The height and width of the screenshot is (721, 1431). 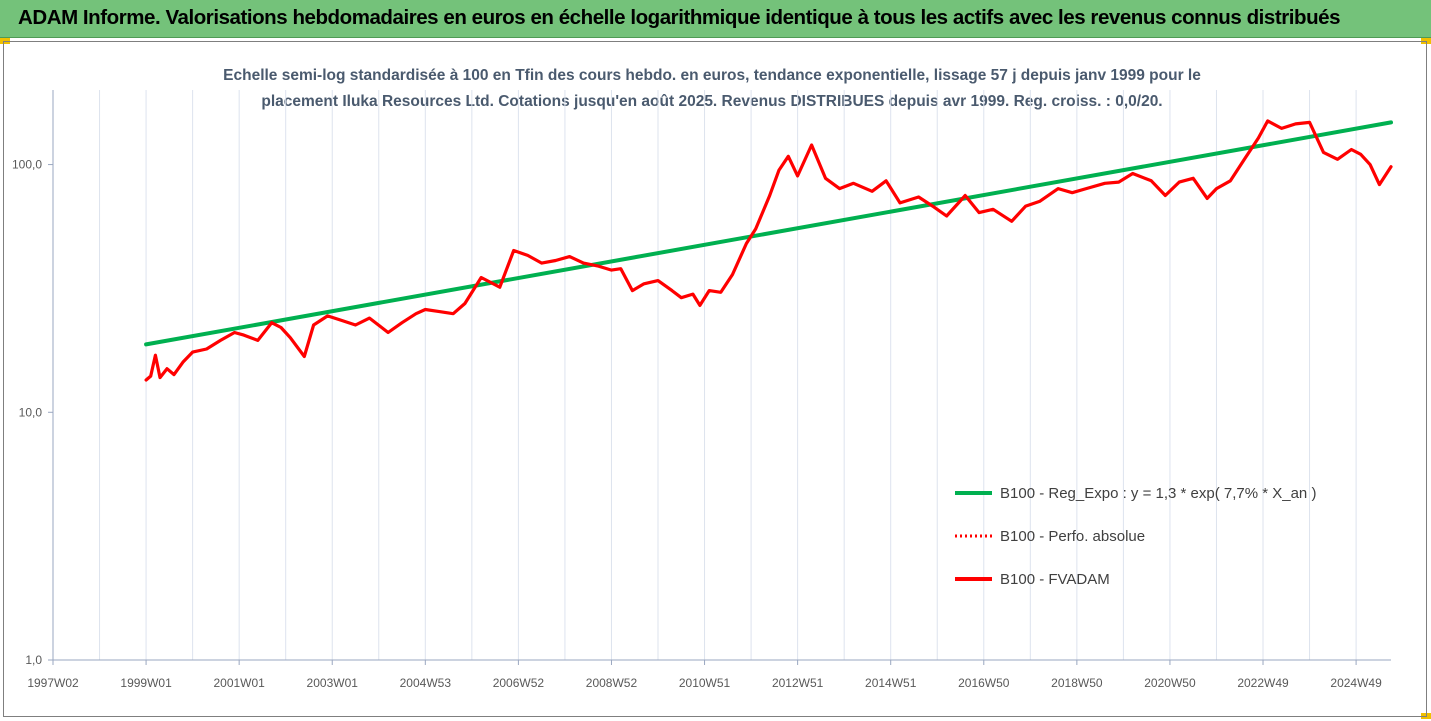 I want to click on x-tick-label: 1997W02, so click(x=53, y=683).